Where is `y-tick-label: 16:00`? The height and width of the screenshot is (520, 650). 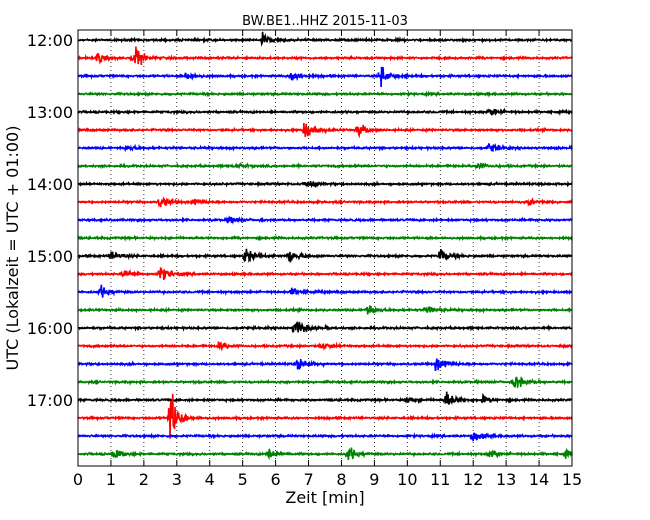 y-tick-label: 16:00 is located at coordinates (50, 328).